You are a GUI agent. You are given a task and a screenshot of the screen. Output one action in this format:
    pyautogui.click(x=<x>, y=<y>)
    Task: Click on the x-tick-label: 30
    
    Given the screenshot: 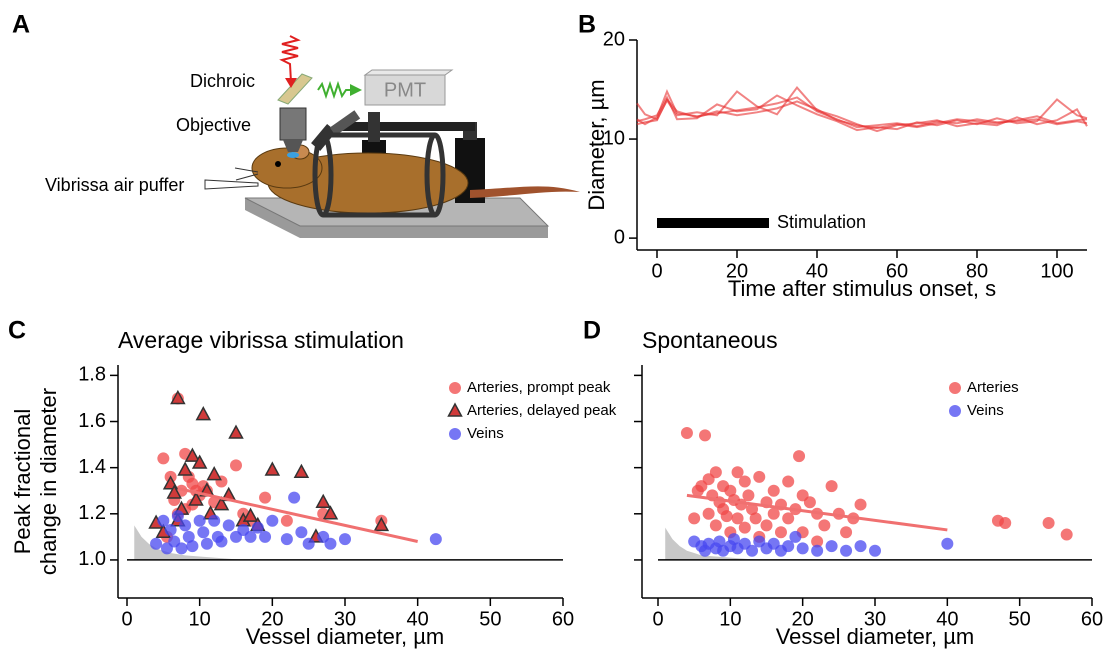 What is the action you would take?
    pyautogui.click(x=345, y=619)
    